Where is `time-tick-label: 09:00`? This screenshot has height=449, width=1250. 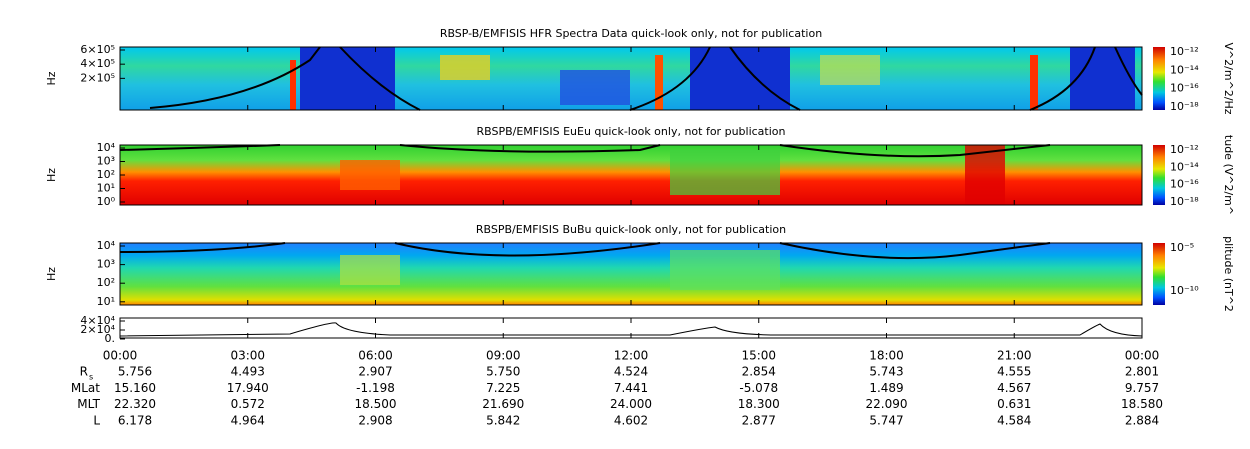 time-tick-label: 09:00 is located at coordinates (503, 356).